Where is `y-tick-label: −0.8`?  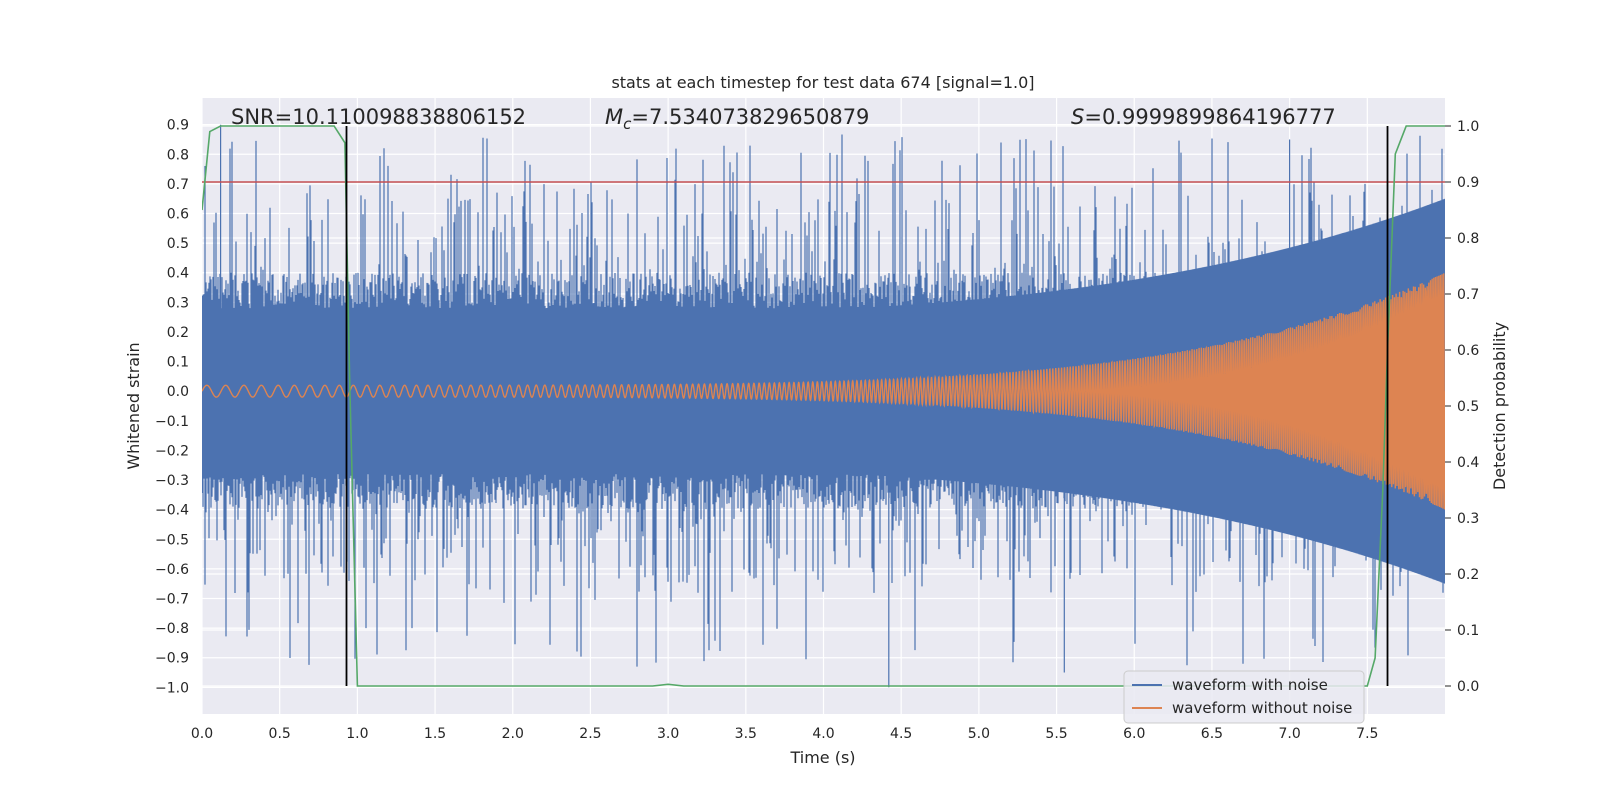
y-tick-label: −0.8 is located at coordinates (172, 629).